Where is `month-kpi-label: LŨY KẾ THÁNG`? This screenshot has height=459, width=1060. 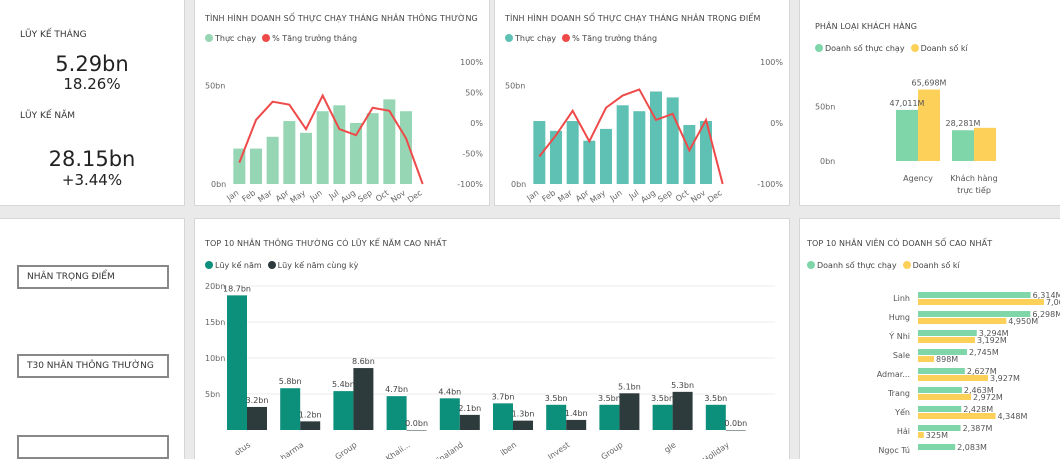
month-kpi-label: LŨY KẾ THÁNG is located at coordinates (53, 35).